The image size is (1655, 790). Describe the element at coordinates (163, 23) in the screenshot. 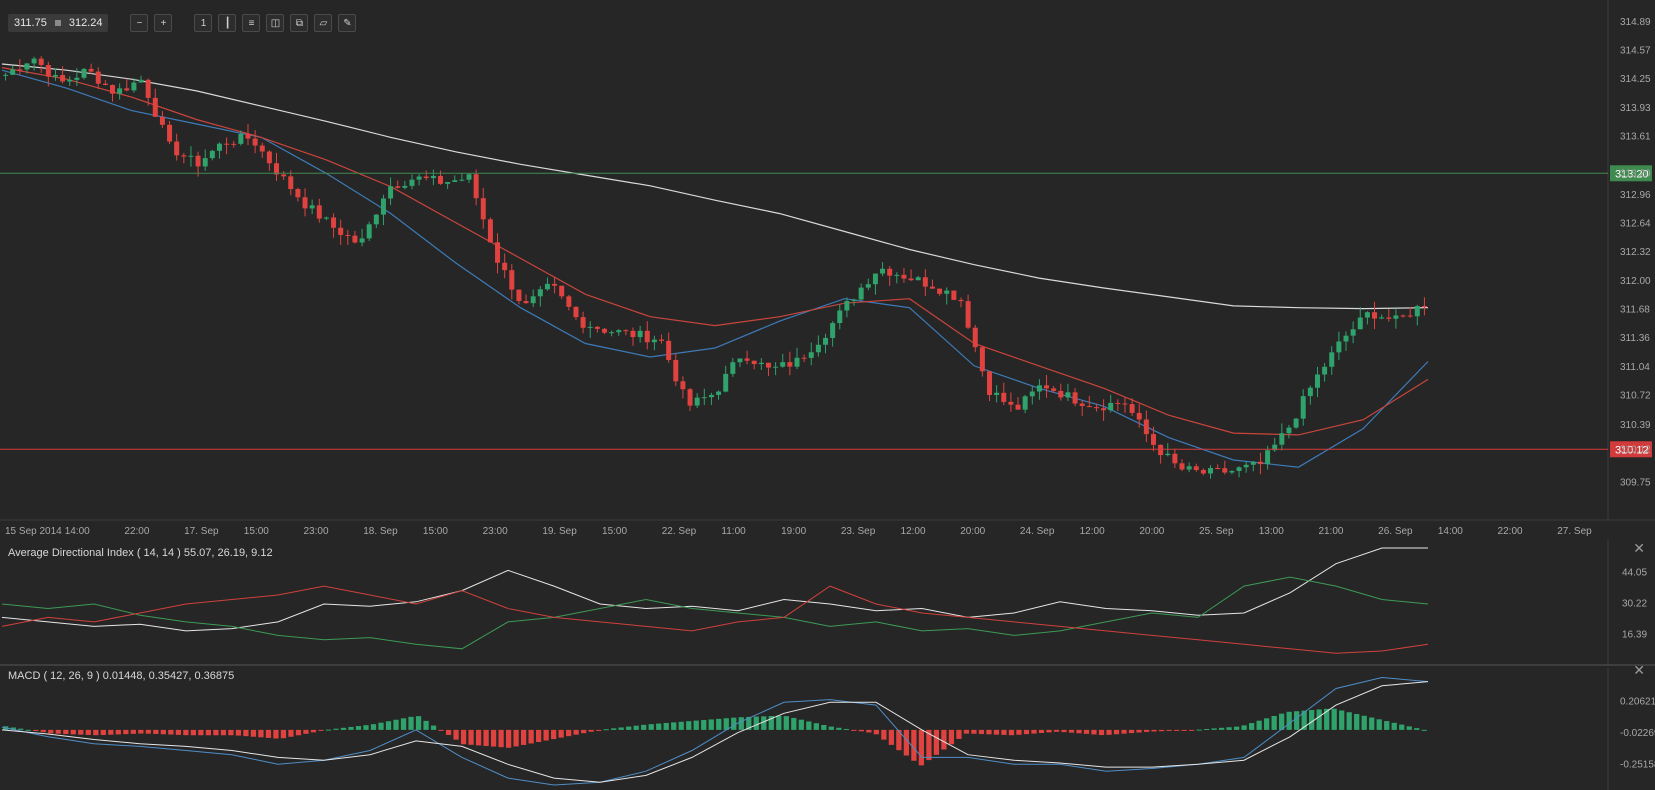

I see `zoom-in-icon: +` at that location.